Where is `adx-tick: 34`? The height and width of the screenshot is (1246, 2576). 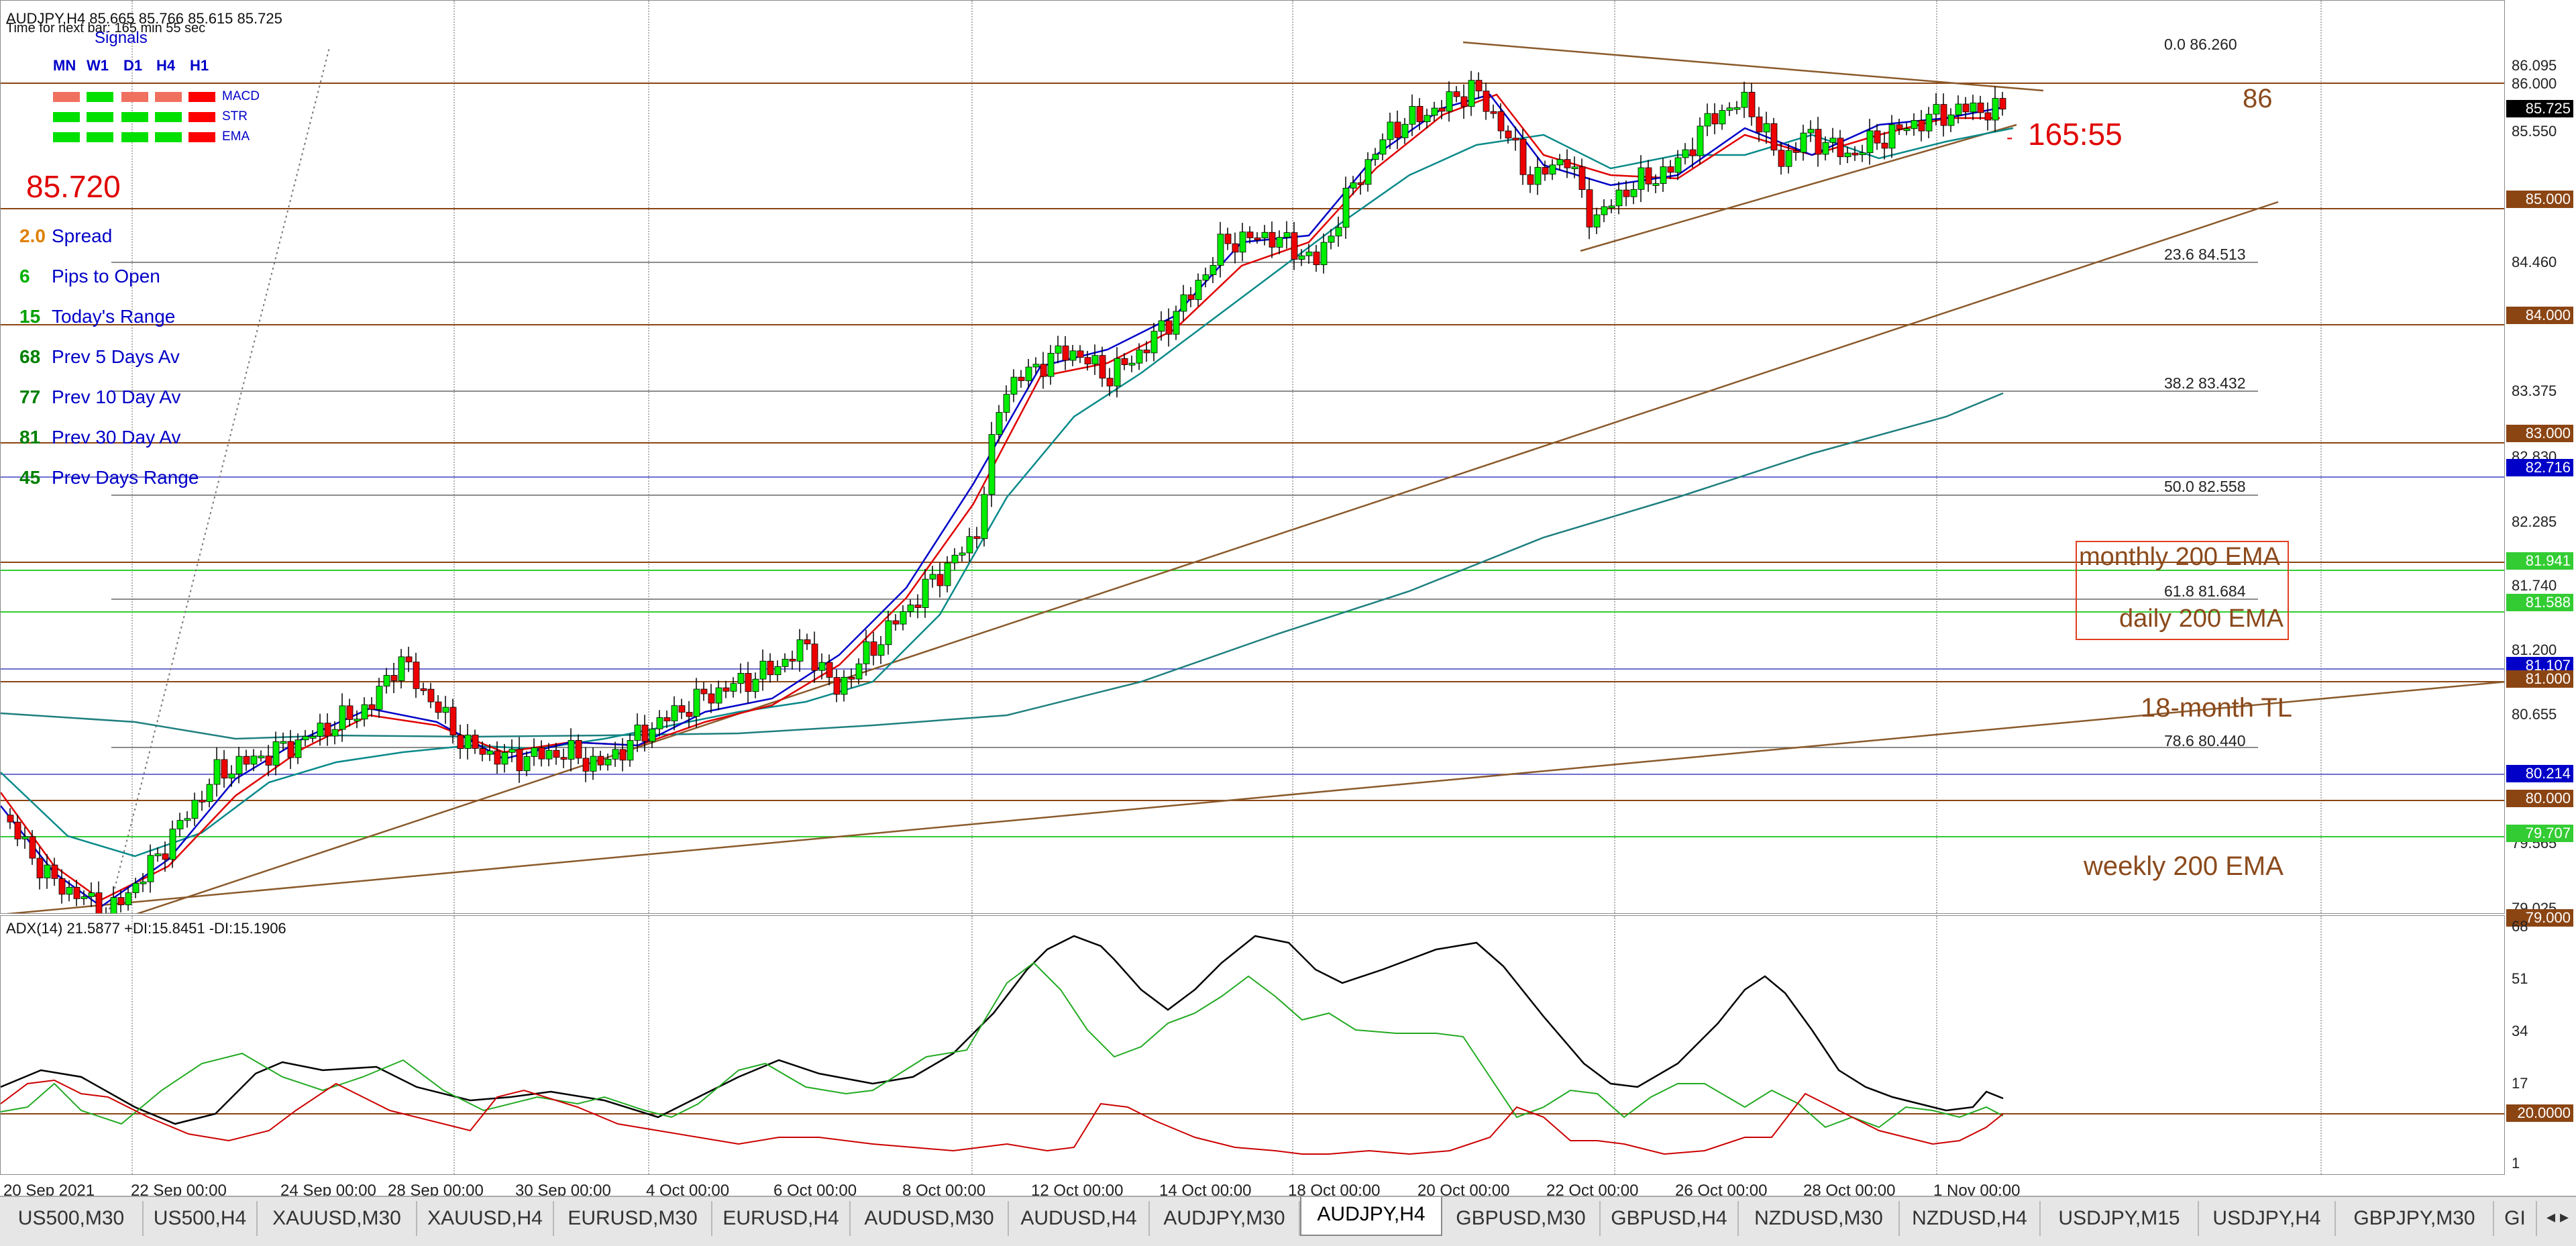 adx-tick: 34 is located at coordinates (2520, 1031).